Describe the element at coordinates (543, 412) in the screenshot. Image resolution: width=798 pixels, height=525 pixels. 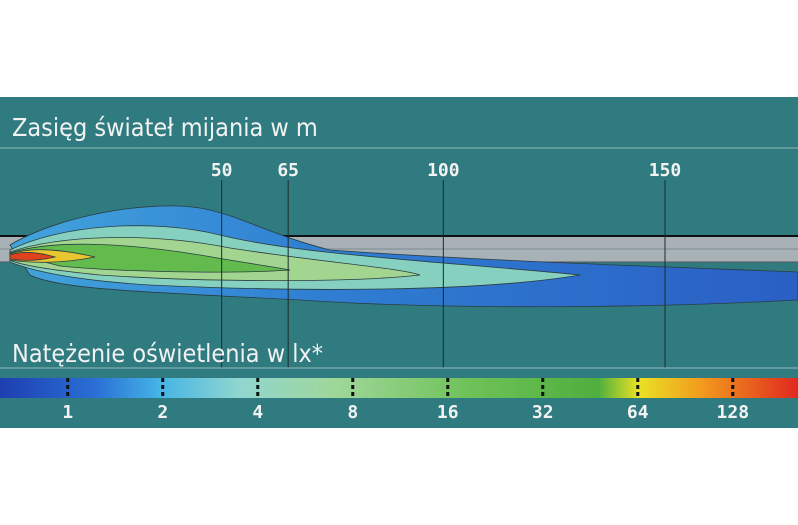
I see `colorbar-tick-label: 32` at that location.